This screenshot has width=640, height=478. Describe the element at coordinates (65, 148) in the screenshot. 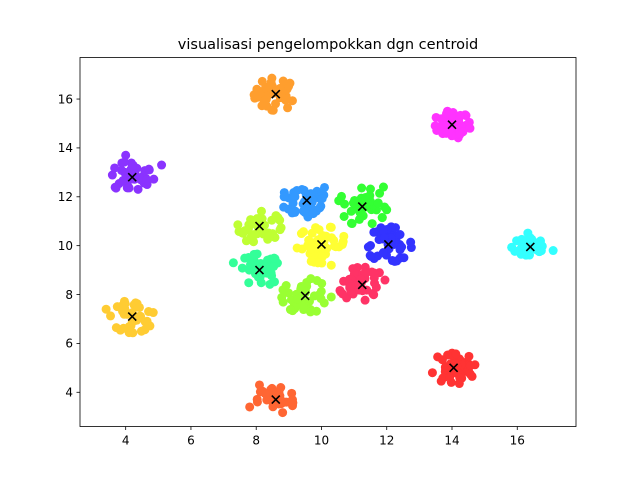

I see `y-tick-label: 14` at that location.